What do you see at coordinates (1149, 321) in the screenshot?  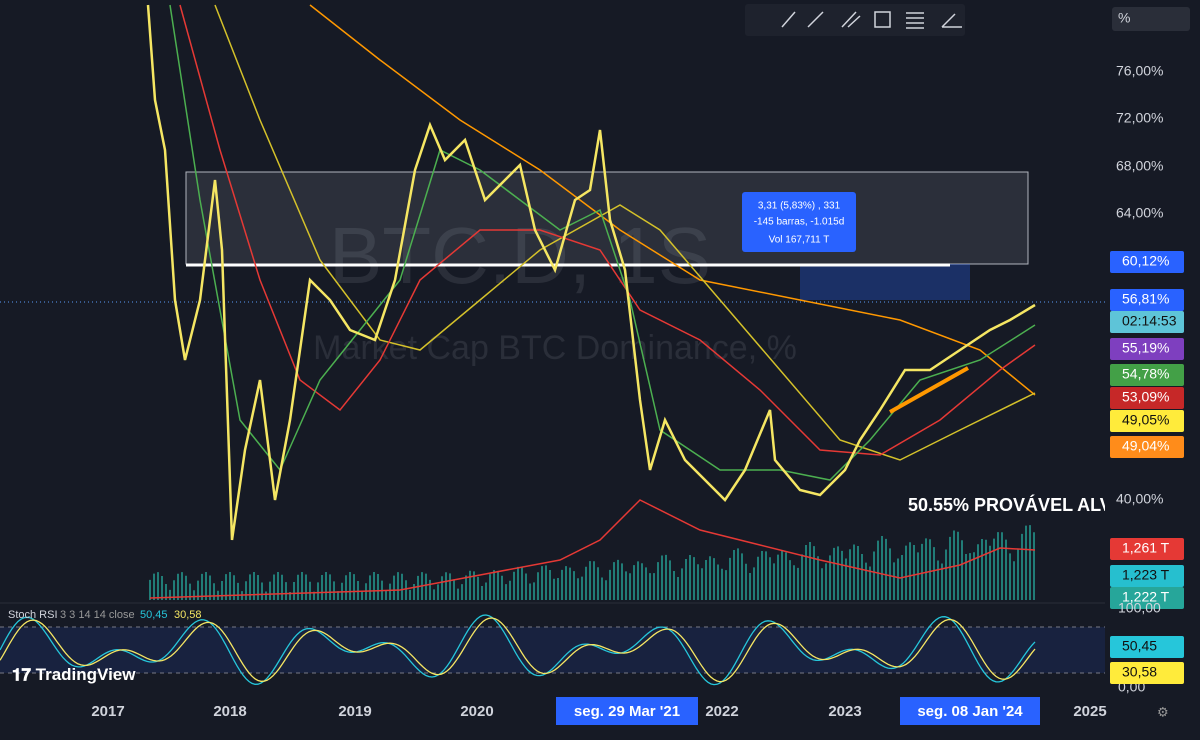 I see `price-badge-label: 02:14:53` at bounding box center [1149, 321].